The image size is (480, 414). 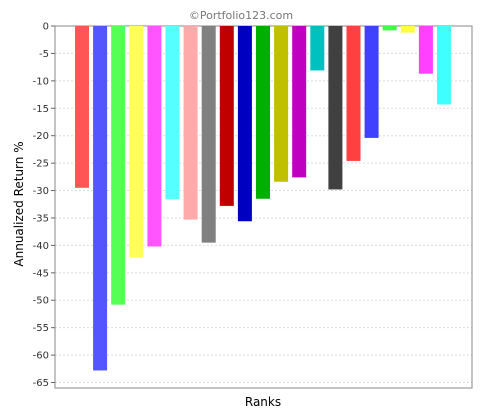 I want to click on y-axis: 0 -5 -10 -15 -20 -25 -30 -35 -40 -45 -50 -55 -60 -65, so click(x=44, y=205).